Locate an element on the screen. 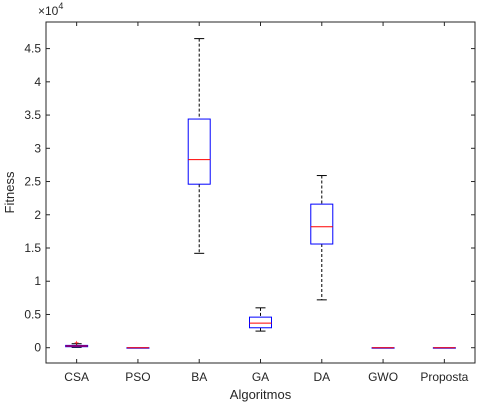 The height and width of the screenshot is (405, 480). box-pso is located at coordinates (138, 348).